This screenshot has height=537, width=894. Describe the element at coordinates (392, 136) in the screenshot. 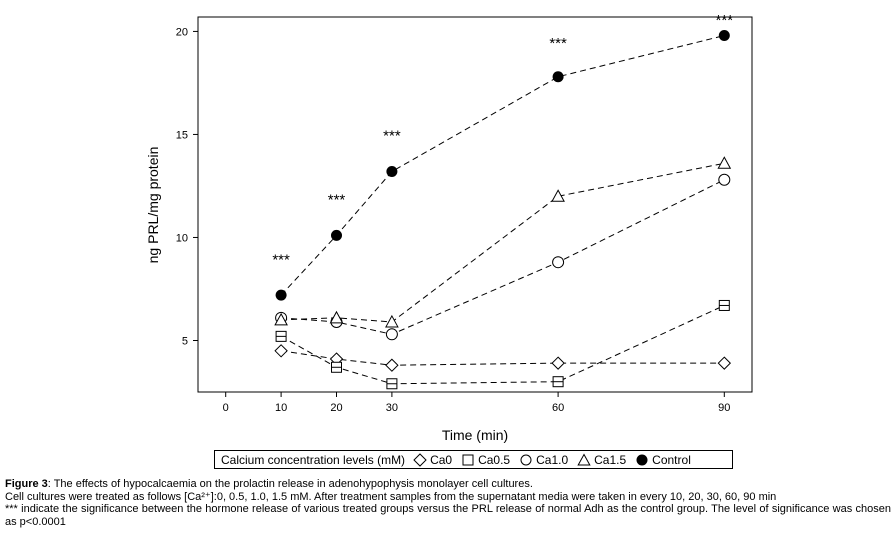

I see `significance-marker-30: ***` at that location.